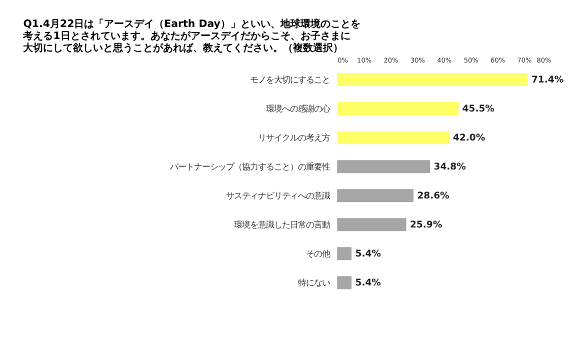  Describe the element at coordinates (318, 253) in the screenshot. I see `y-tick-label: その他` at that location.